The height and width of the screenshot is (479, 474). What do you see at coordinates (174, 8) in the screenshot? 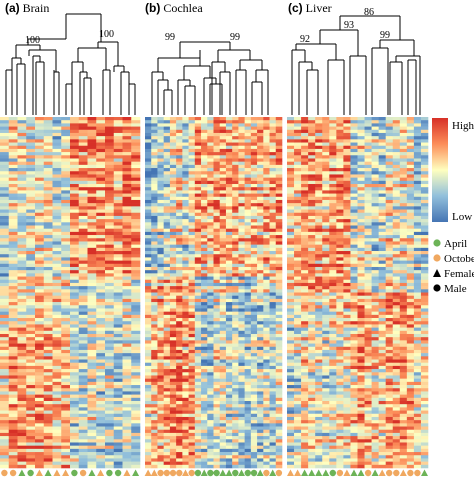
I see `panel-b-label: (b) Cochlea` at bounding box center [174, 8].